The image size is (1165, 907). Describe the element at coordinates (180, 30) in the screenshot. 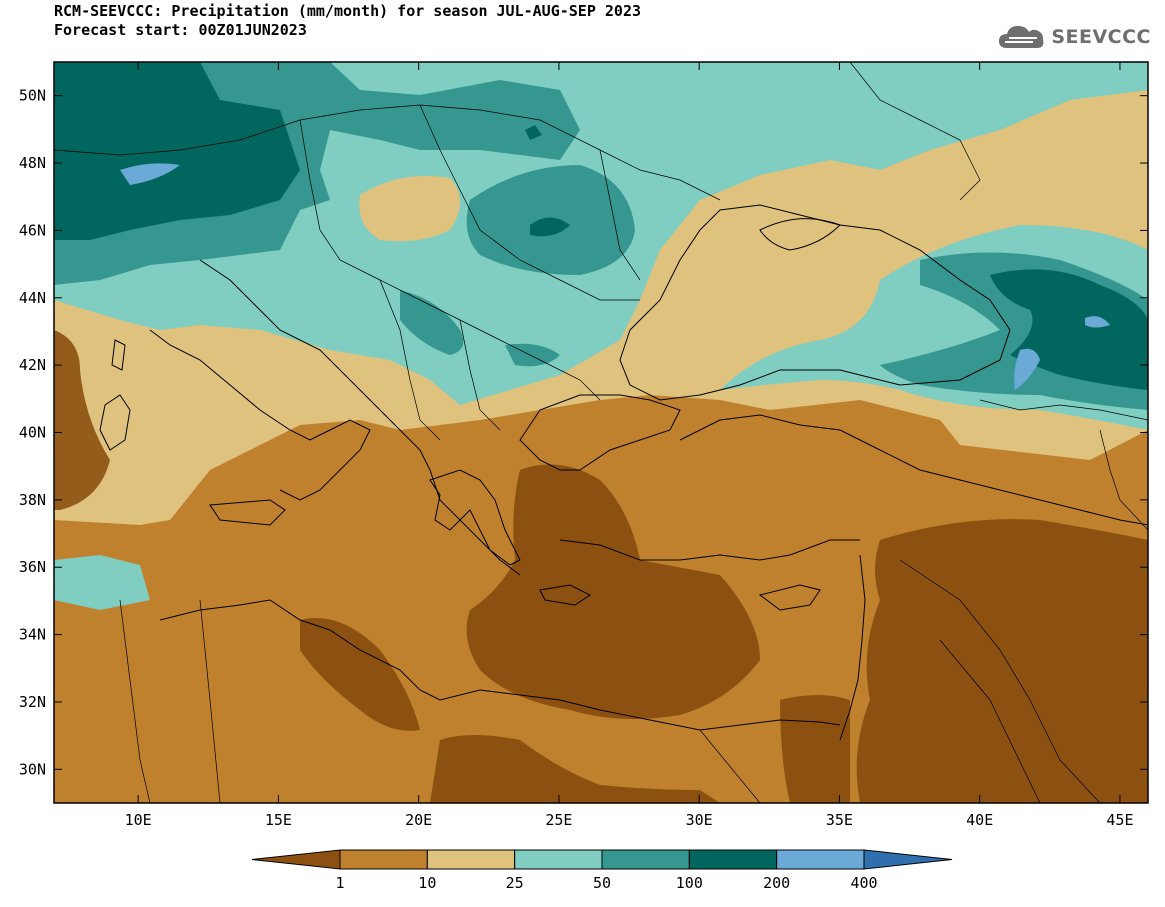

I see `title-line-2: Forecast start: 00Z01JUN2023` at that location.